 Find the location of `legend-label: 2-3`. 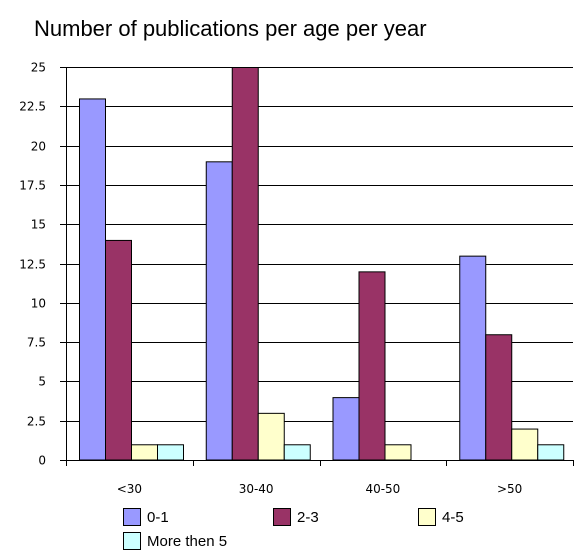

legend-label: 2-3 is located at coordinates (308, 517).